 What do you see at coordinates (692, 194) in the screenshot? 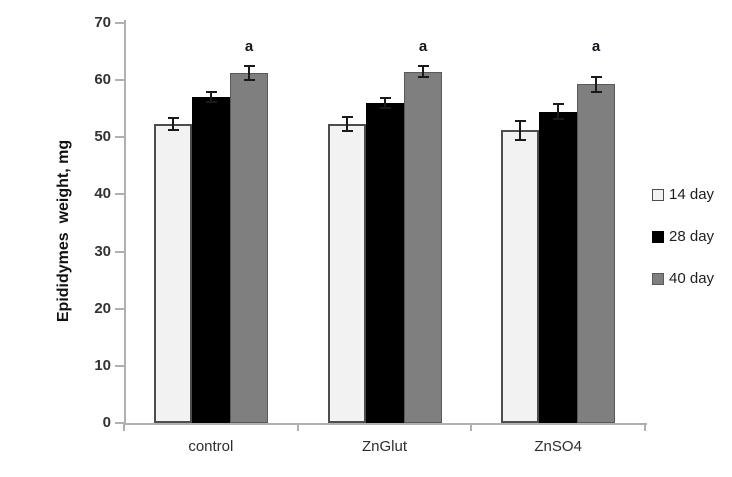
I see `legend-label: 14 day` at bounding box center [692, 194].